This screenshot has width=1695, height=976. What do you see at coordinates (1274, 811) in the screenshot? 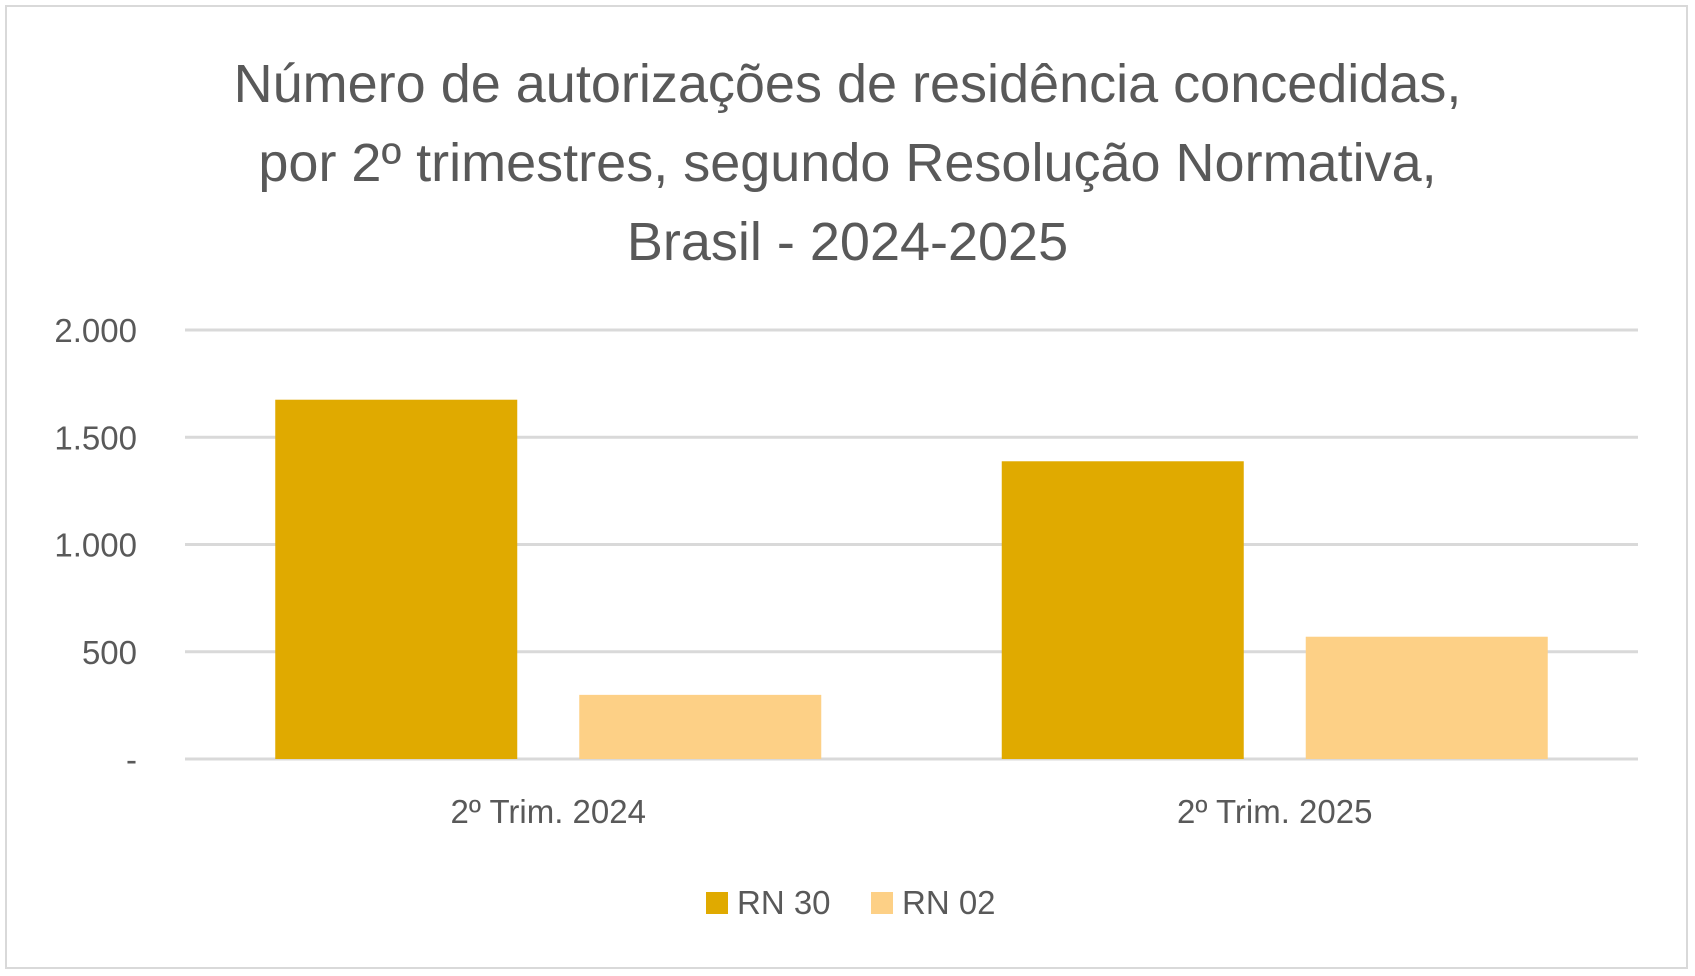
I see `x-tick-label: 2º Trim. 2025` at bounding box center [1274, 811].